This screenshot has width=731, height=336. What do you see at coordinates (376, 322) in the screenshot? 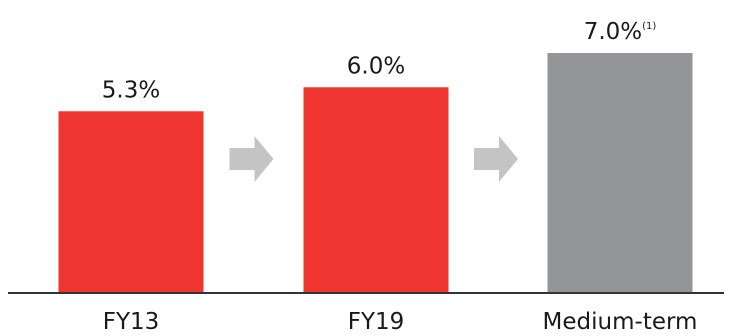
I see `category-label-fy19: FY19` at bounding box center [376, 322].